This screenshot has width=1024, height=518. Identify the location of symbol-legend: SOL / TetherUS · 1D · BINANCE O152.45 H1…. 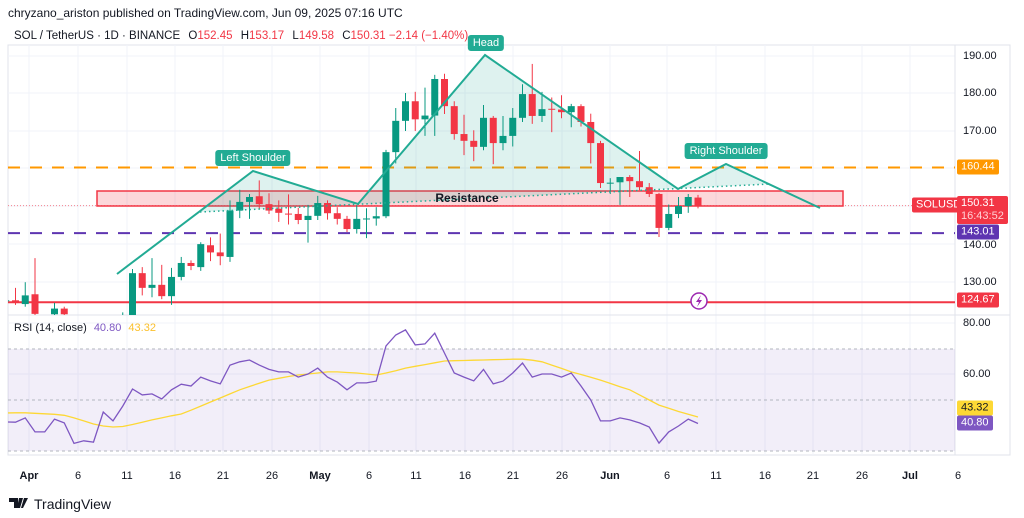
(241, 36).